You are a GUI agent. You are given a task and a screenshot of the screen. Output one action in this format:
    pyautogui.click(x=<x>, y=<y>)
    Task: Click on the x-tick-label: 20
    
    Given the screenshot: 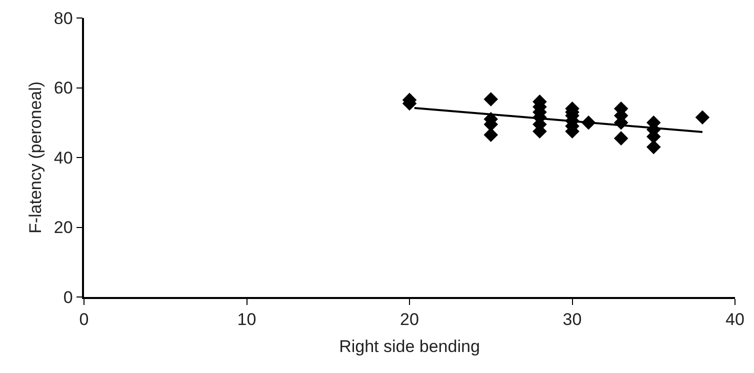 What is the action you would take?
    pyautogui.click(x=409, y=320)
    